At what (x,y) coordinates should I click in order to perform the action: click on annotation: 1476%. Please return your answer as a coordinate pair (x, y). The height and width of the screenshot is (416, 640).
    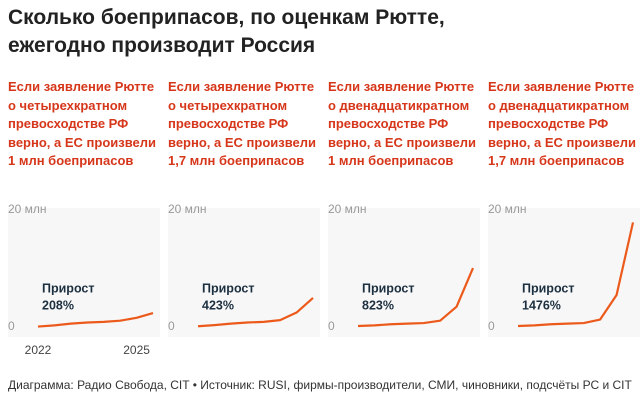
    Looking at the image, I should click on (541, 305).